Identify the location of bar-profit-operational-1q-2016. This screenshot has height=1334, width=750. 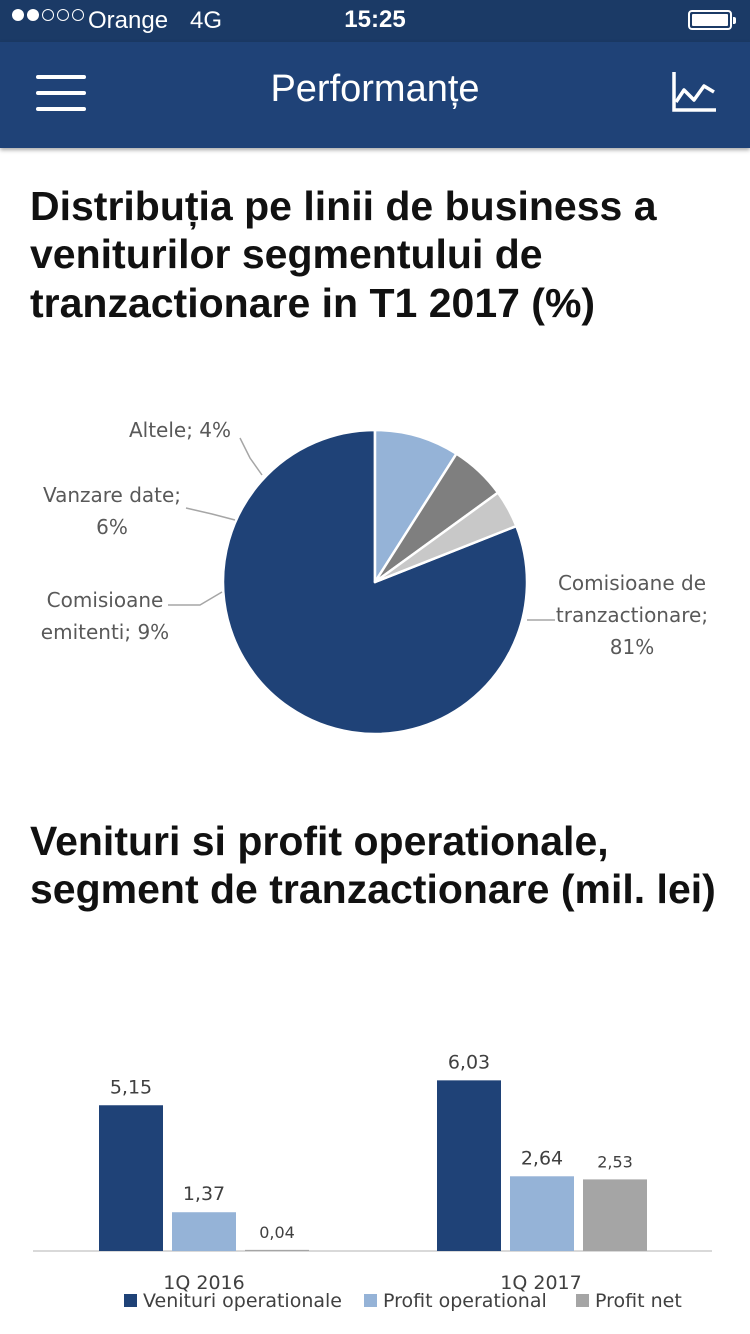
(204, 1231).